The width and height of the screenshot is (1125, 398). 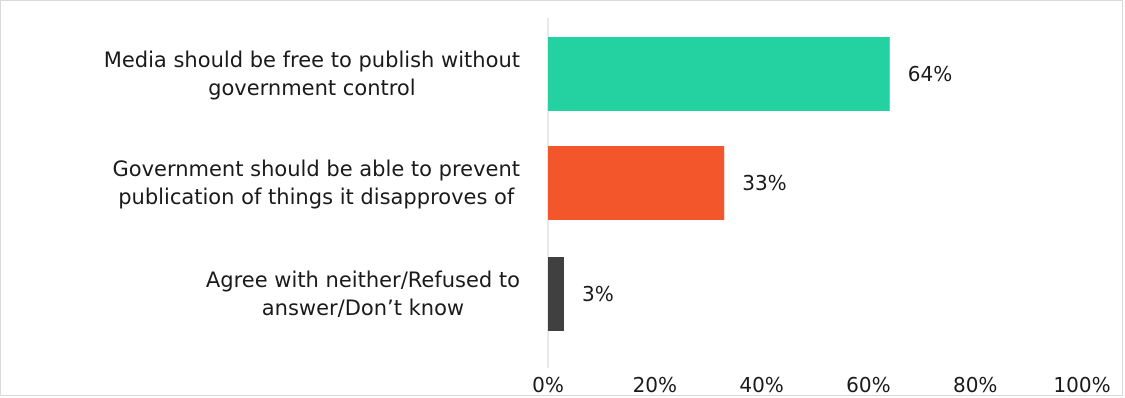 I want to click on x-tick-label: 20%, so click(x=655, y=385).